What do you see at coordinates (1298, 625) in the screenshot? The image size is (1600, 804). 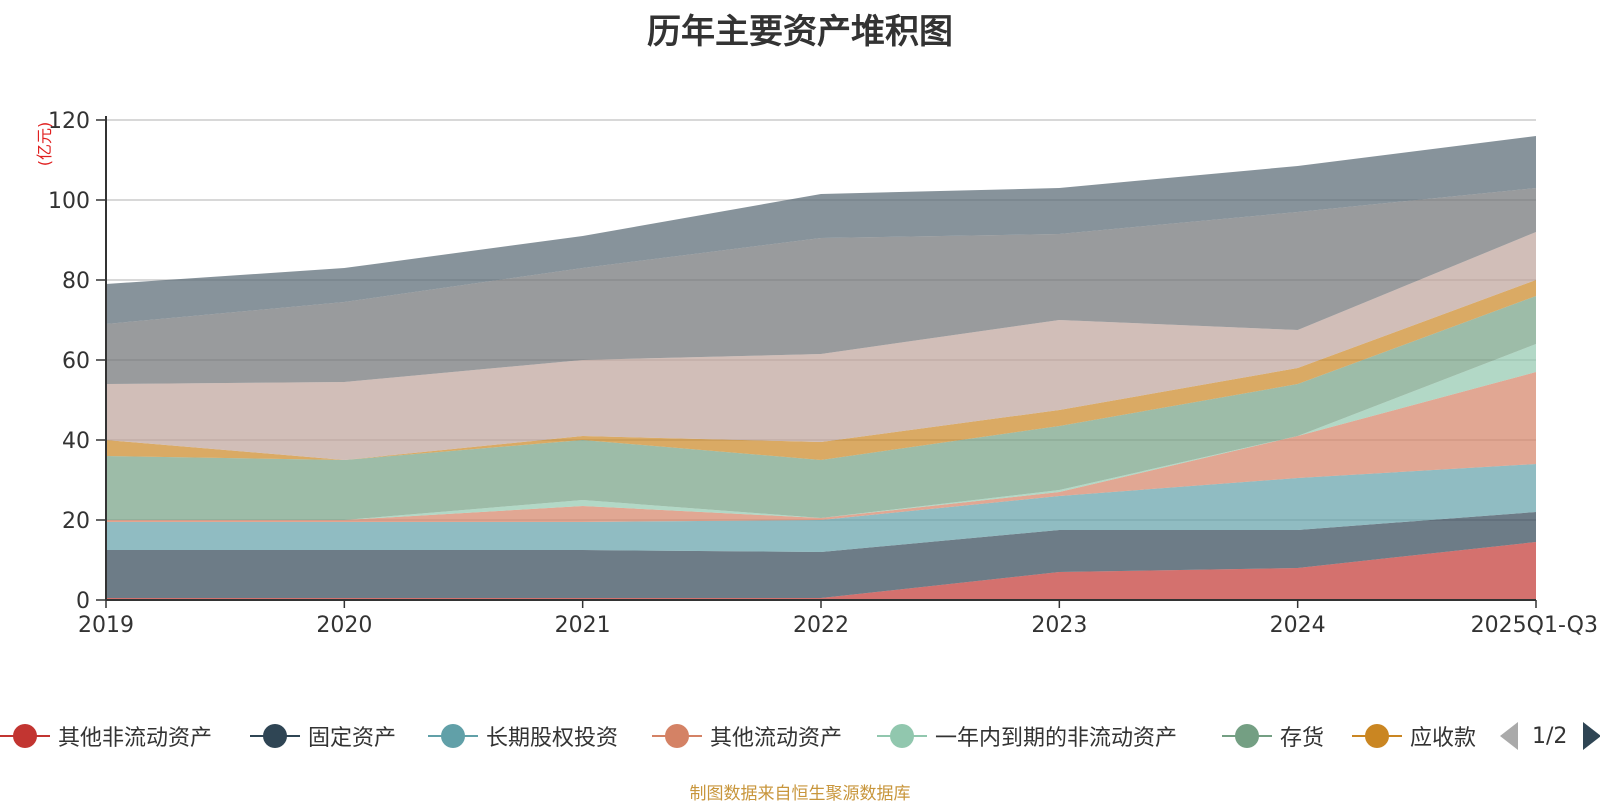 I see `x-tick-label: 2024` at bounding box center [1298, 625].